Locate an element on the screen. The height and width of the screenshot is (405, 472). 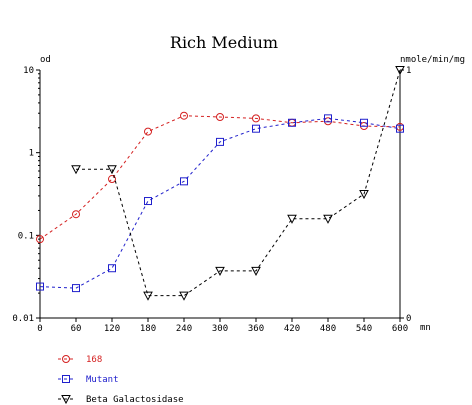
y-left-tick-label: 10 is located at coordinates (28, 71).